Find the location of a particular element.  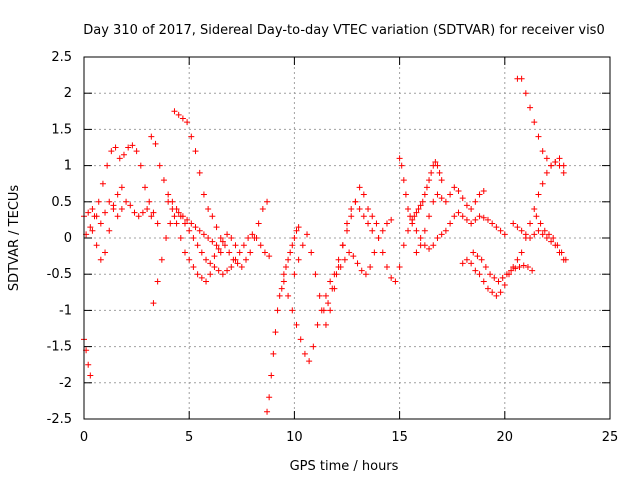

y-tick-label: 1.5 is located at coordinates (61, 129).